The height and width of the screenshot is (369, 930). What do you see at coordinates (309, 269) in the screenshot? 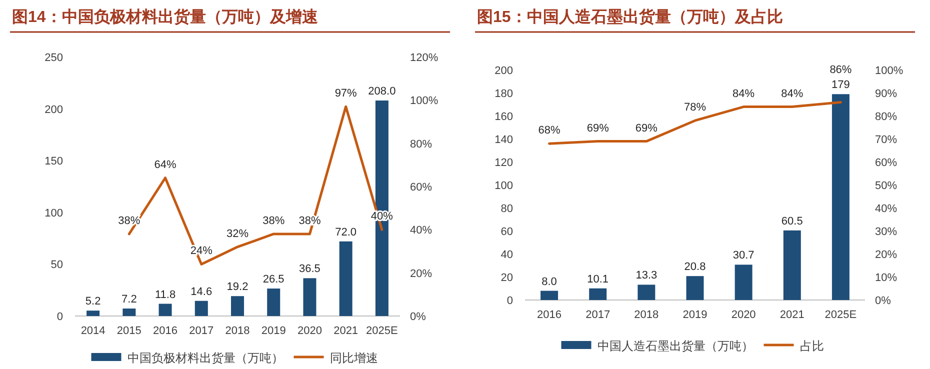
I see `data-label: 36.5` at bounding box center [309, 269].